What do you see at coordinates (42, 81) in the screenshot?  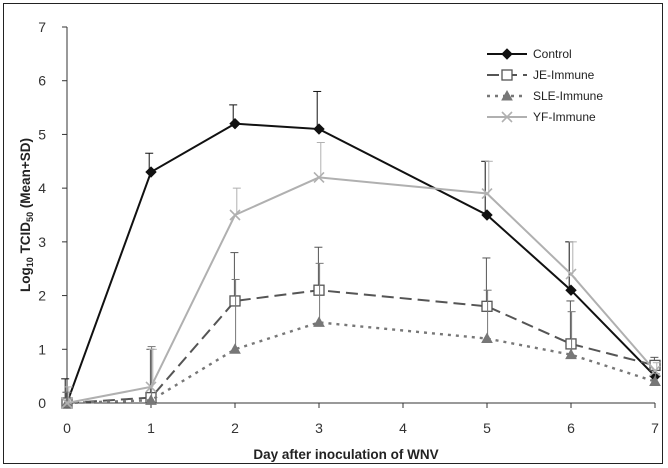 I see `y-tick-label: 6` at bounding box center [42, 81].